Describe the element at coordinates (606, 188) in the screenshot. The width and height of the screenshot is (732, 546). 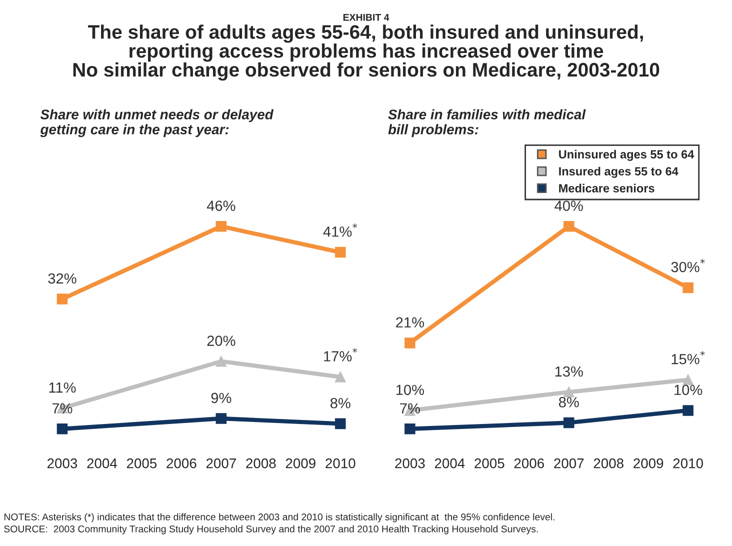
I see `legend-label: Medicare seniors` at that location.